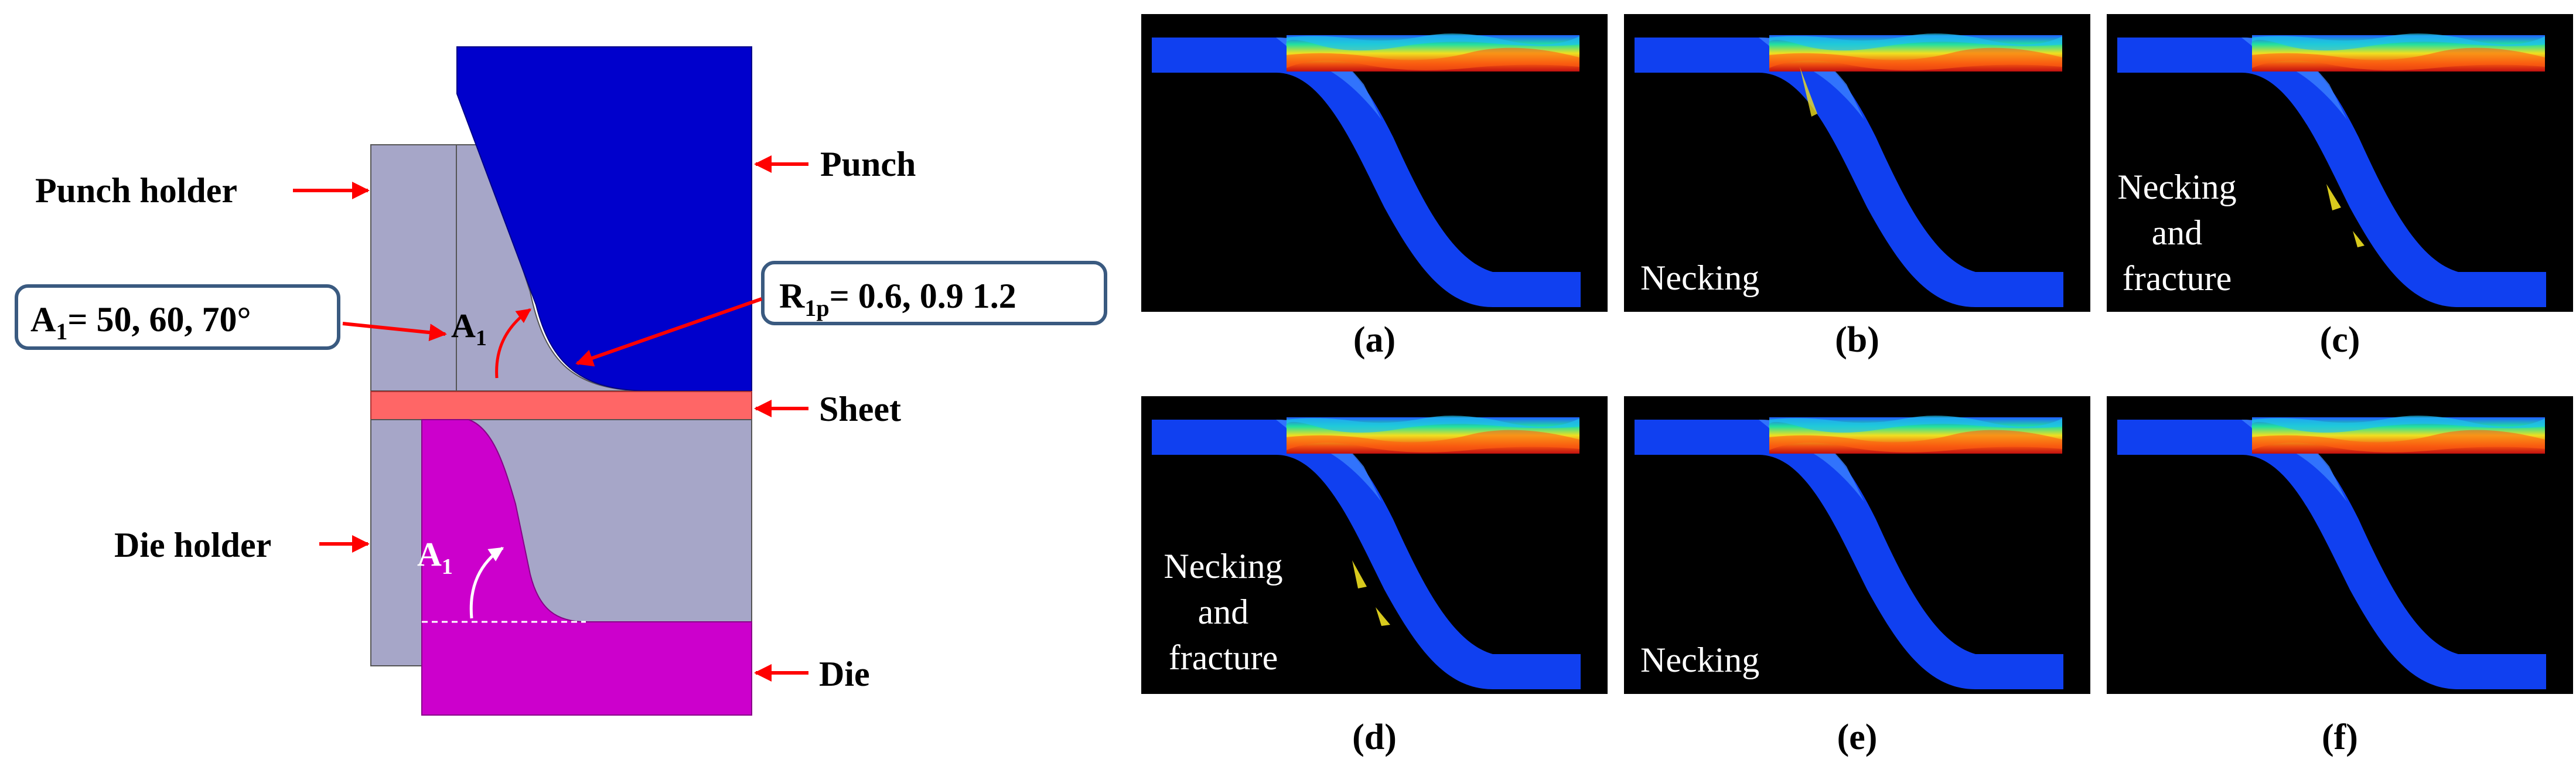 The image size is (2576, 776). I want to click on panel-caption-e: (e), so click(1857, 737).